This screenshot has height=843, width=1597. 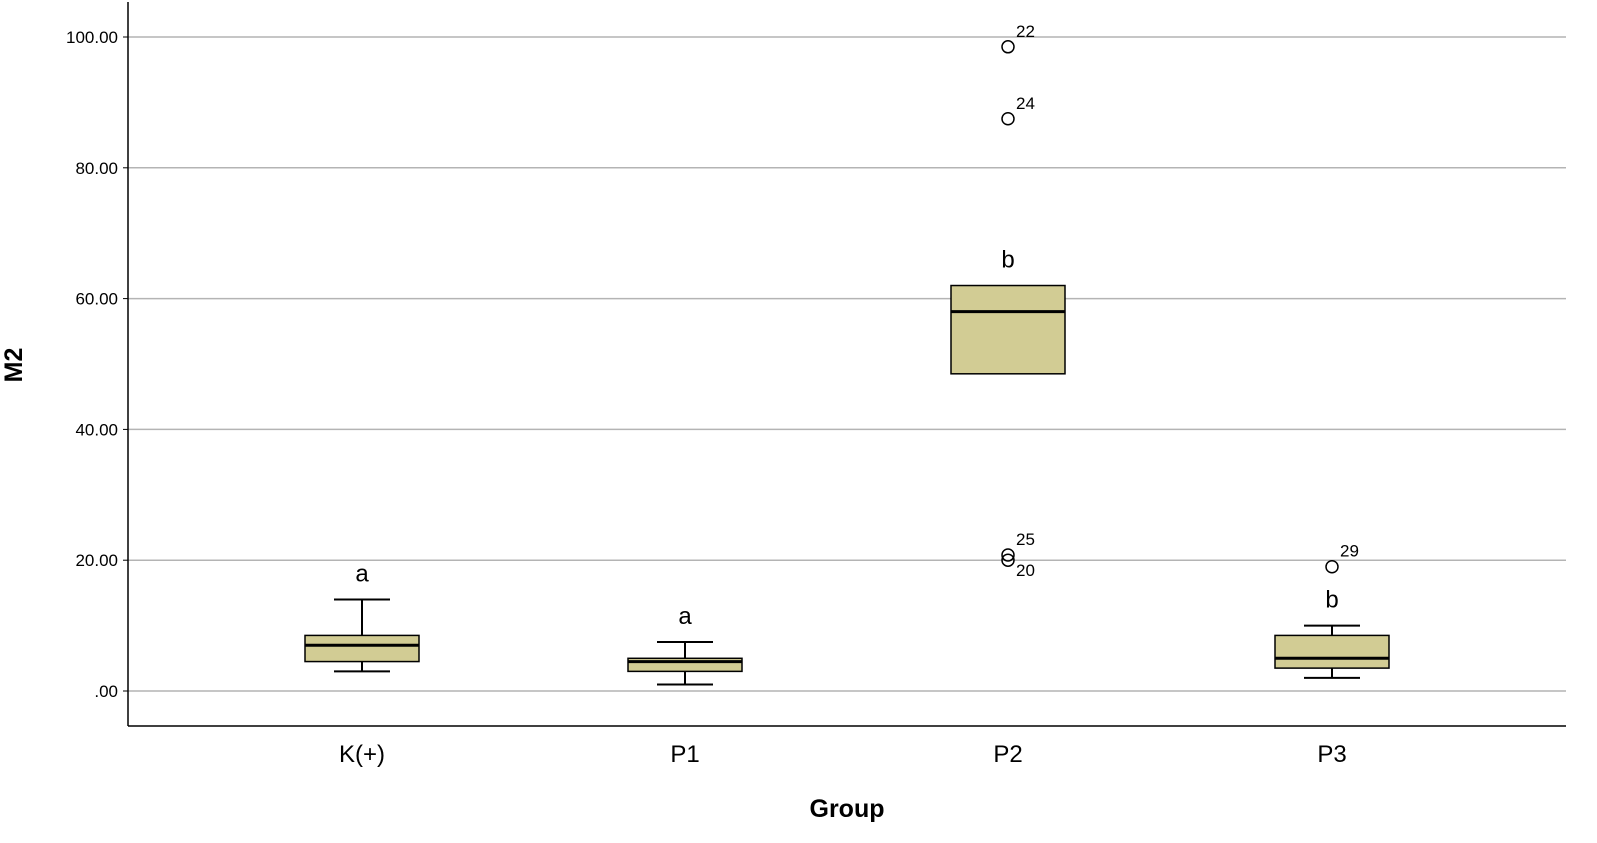 What do you see at coordinates (1331, 754) in the screenshot?
I see `x-tick-label: P3` at bounding box center [1331, 754].